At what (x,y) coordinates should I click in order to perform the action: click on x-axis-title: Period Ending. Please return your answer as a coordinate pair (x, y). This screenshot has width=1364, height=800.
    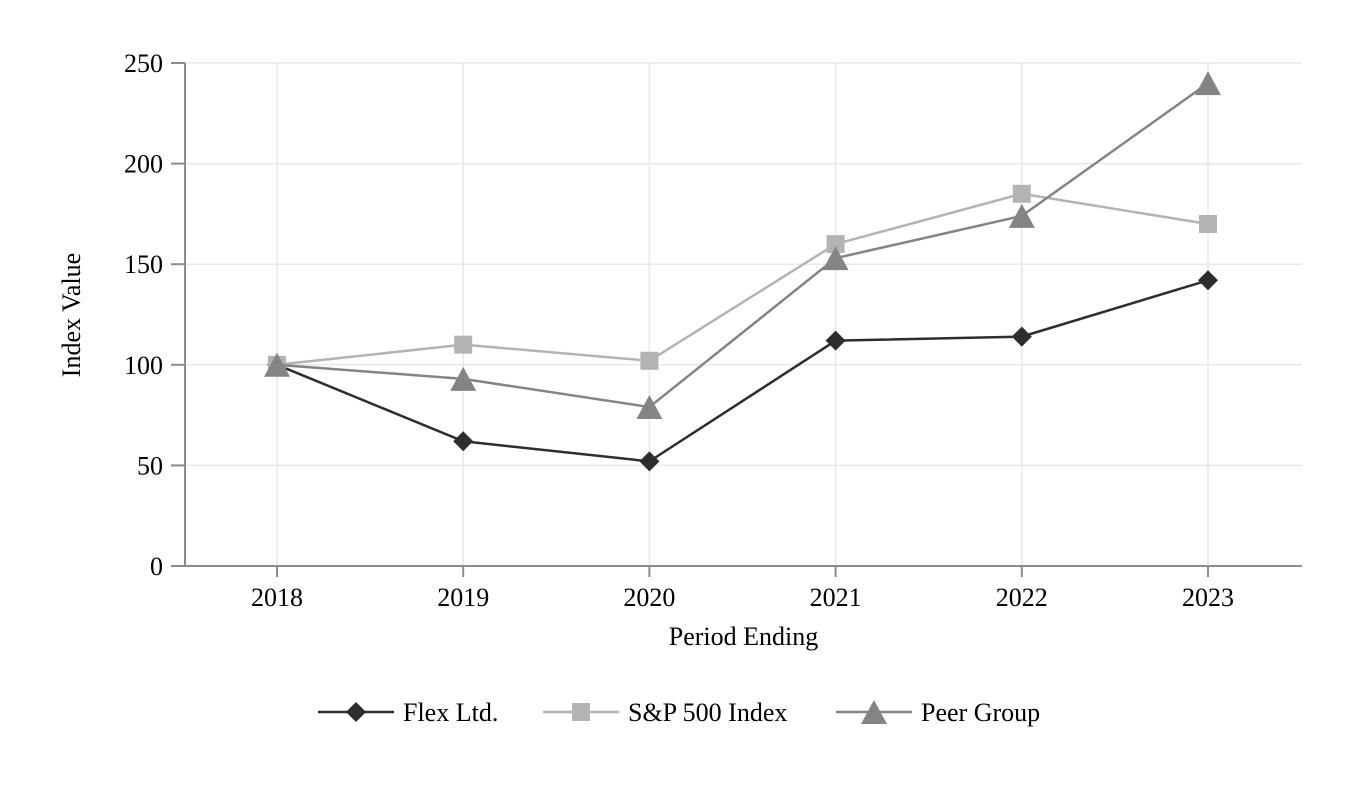
    Looking at the image, I should click on (744, 636).